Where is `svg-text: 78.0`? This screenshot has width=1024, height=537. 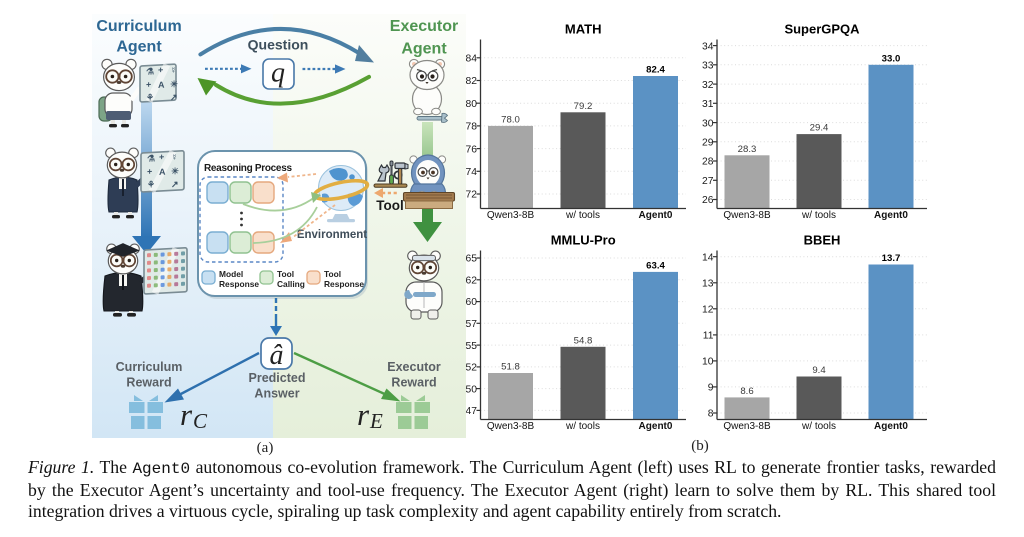 svg-text: 78.0 is located at coordinates (510, 119).